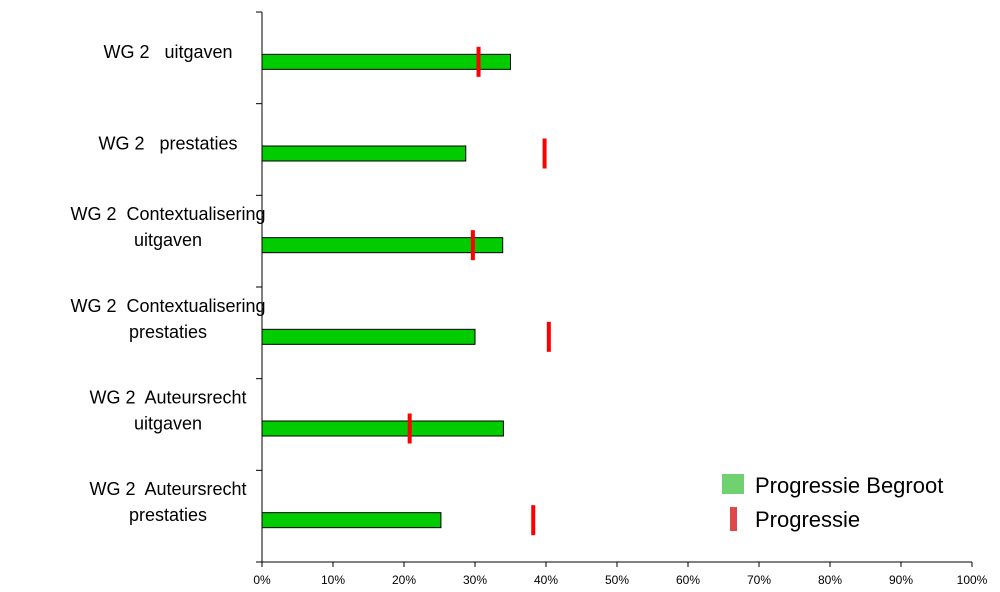 The image size is (1000, 592). What do you see at coordinates (546, 580) in the screenshot?
I see `x-tick-label: 40%` at bounding box center [546, 580].